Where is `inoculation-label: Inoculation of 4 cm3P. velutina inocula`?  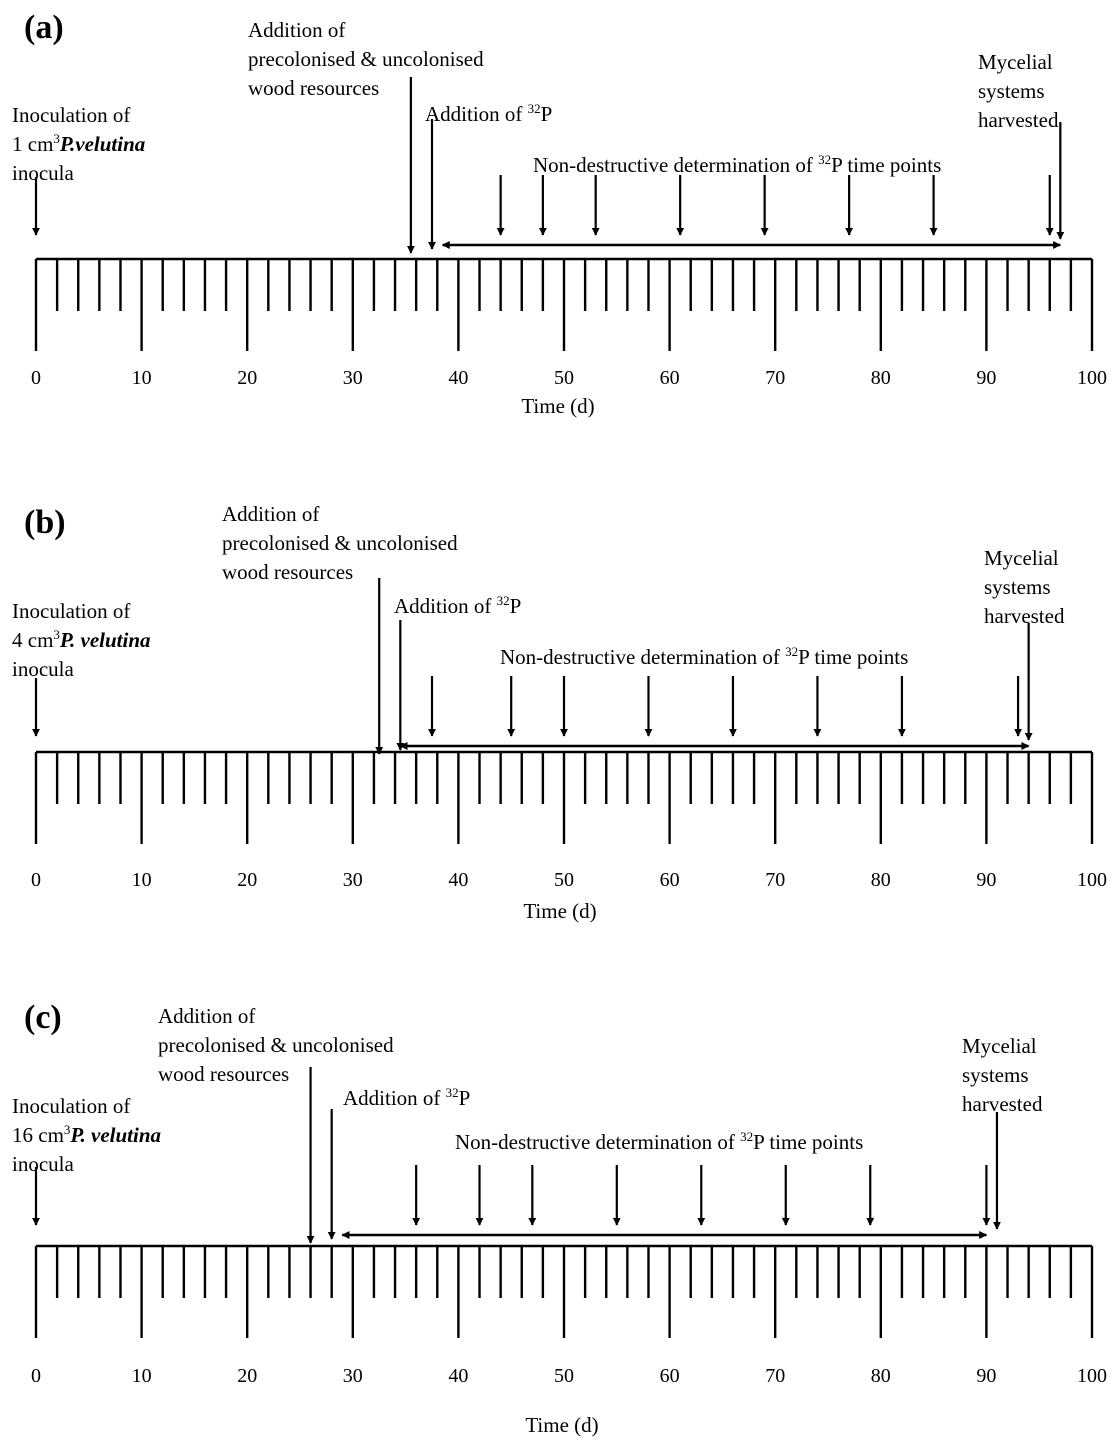 inoculation-label: Inoculation of 4 cm3P. velutina inocula is located at coordinates (81, 640).